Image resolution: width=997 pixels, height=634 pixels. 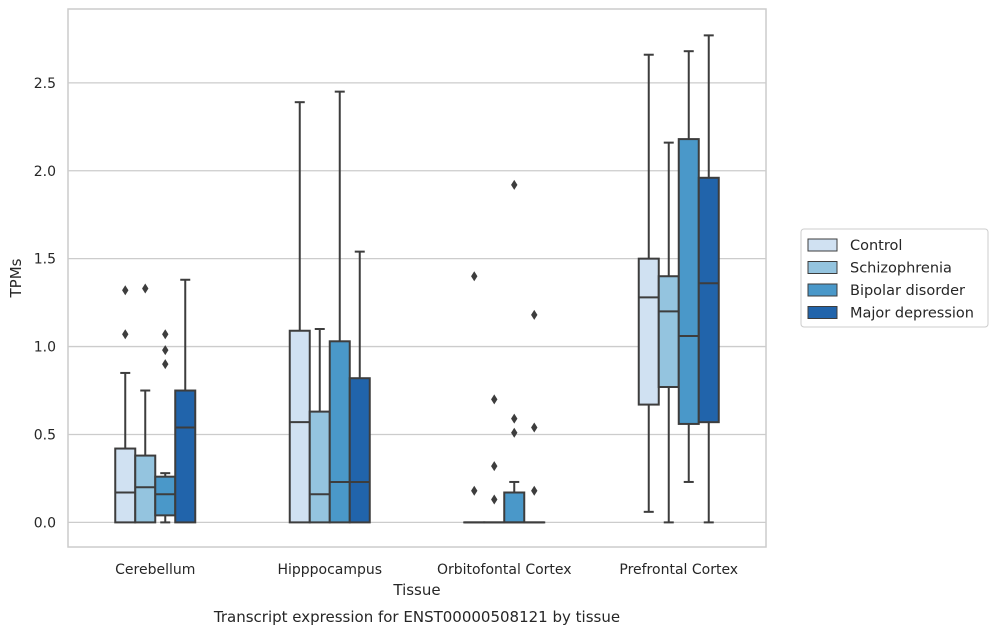 I want to click on x-tick-label: Prefrontal Cortex, so click(x=678, y=570).